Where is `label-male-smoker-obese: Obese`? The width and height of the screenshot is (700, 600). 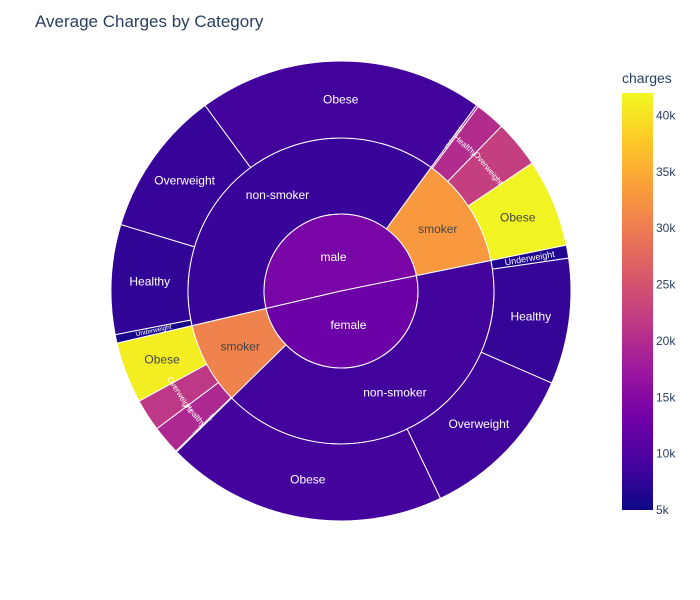
label-male-smoker-obese: Obese is located at coordinates (518, 217).